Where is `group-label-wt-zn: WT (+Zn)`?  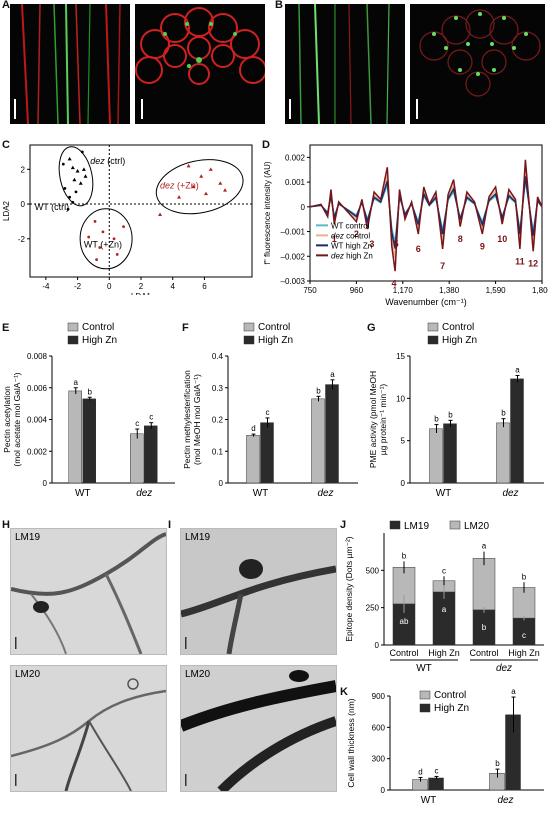
group-label-wt-zn: WT (+Zn) is located at coordinates (103, 244).